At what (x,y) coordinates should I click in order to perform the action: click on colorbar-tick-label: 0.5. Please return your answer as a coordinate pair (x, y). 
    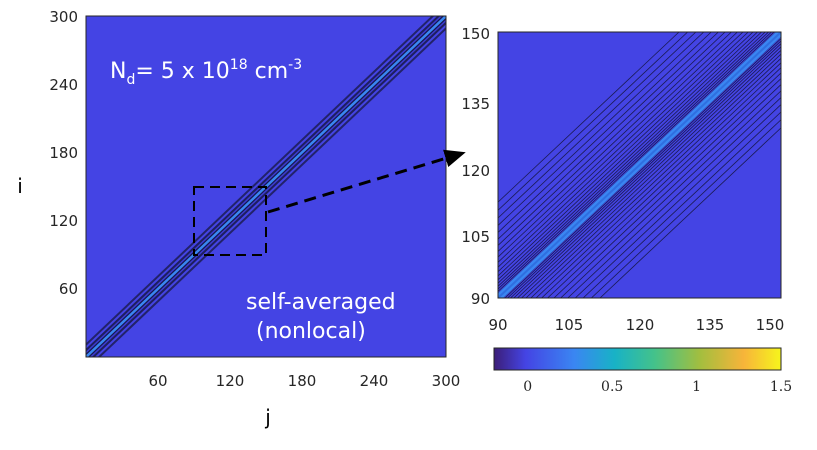
    Looking at the image, I should click on (612, 387).